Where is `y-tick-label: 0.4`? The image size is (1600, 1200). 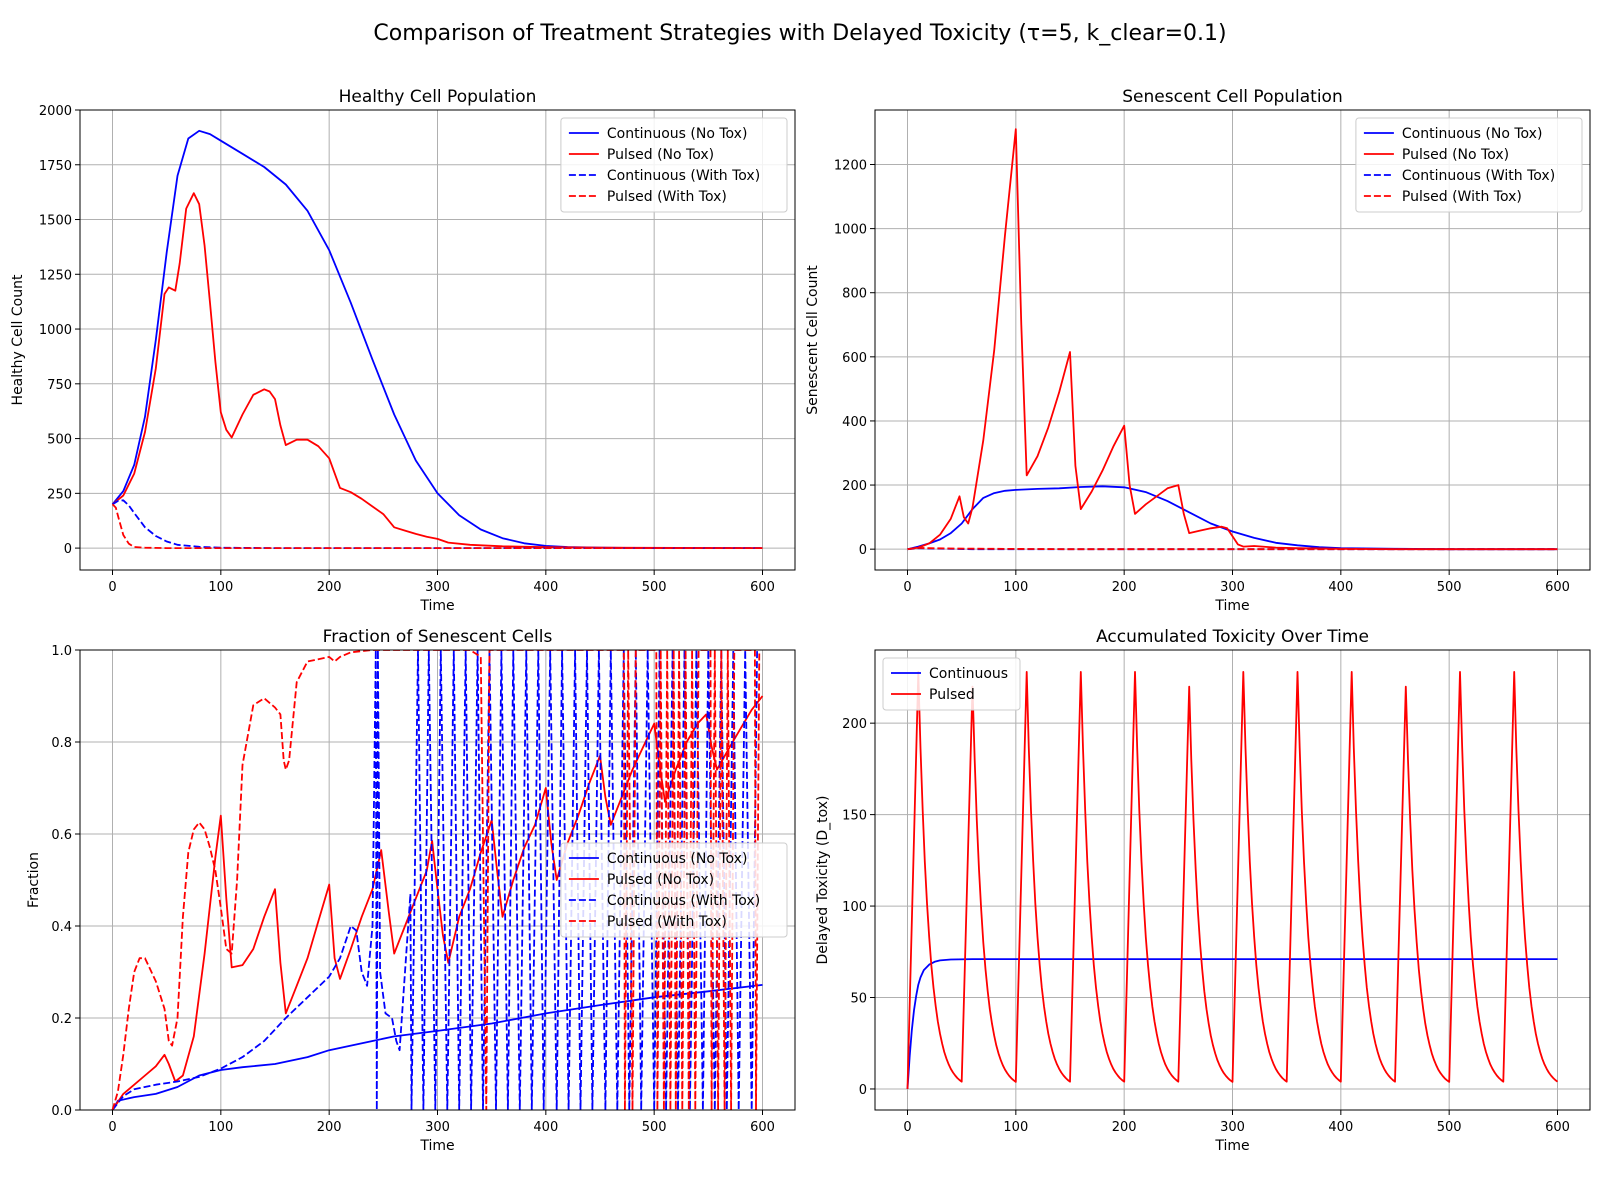
y-tick-label: 0.4 is located at coordinates (61, 927).